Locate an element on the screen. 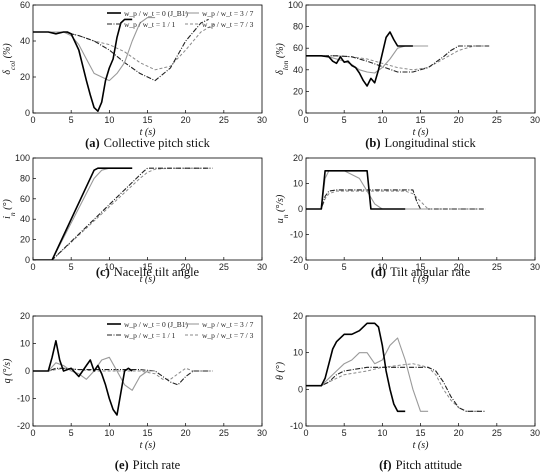 Image resolution: width=550 pixels, height=476 pixels. panel-caption: (f) Pitch attitude is located at coordinates (420, 465).